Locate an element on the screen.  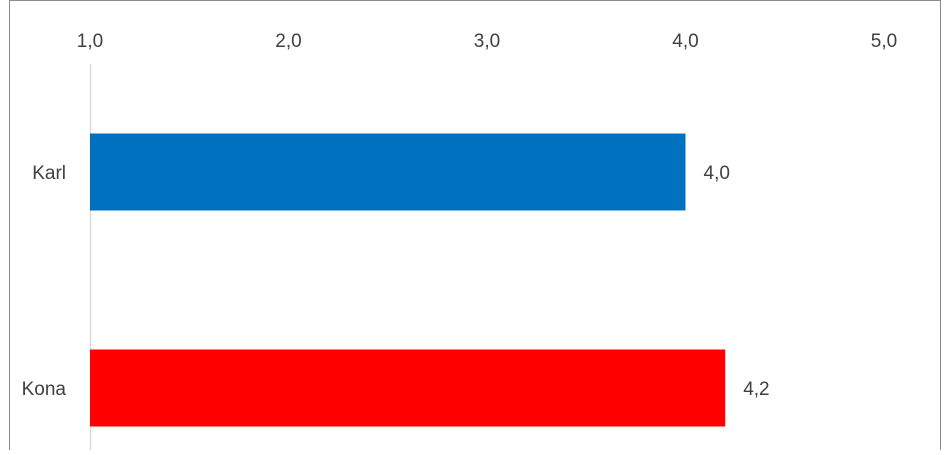
x-axis-tick-labels: 1,0 2,0 3,0 4,0 5,0 is located at coordinates (487, 41).